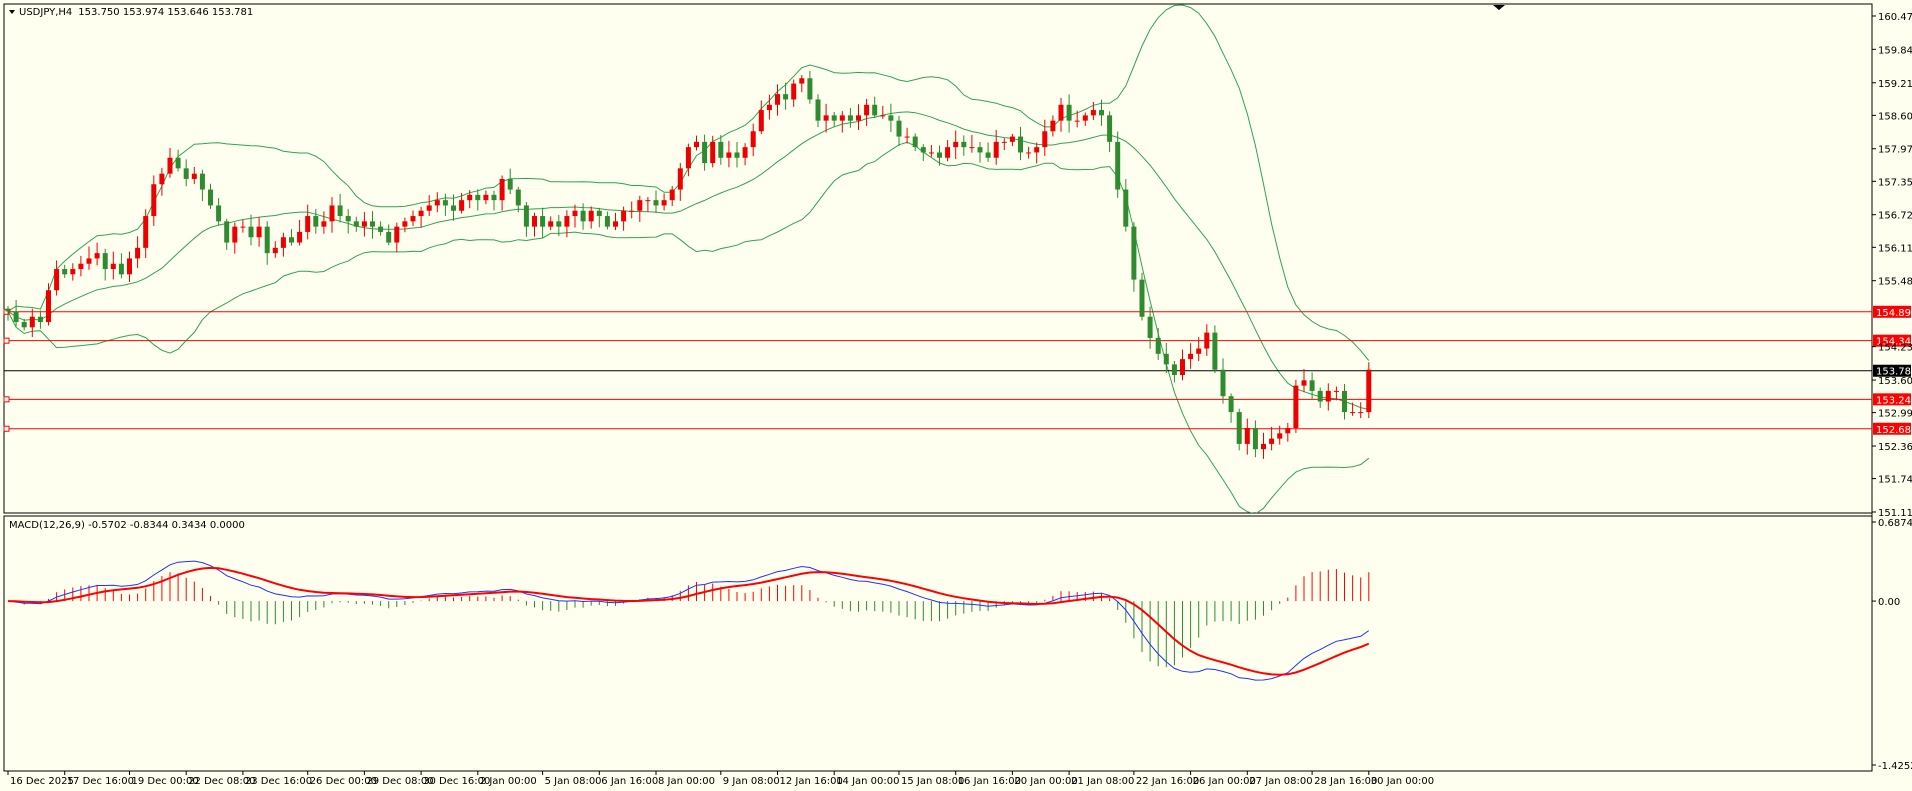 This screenshot has width=1912, height=791. I want to click on chart-title: USDJPY,H4, so click(45, 12).